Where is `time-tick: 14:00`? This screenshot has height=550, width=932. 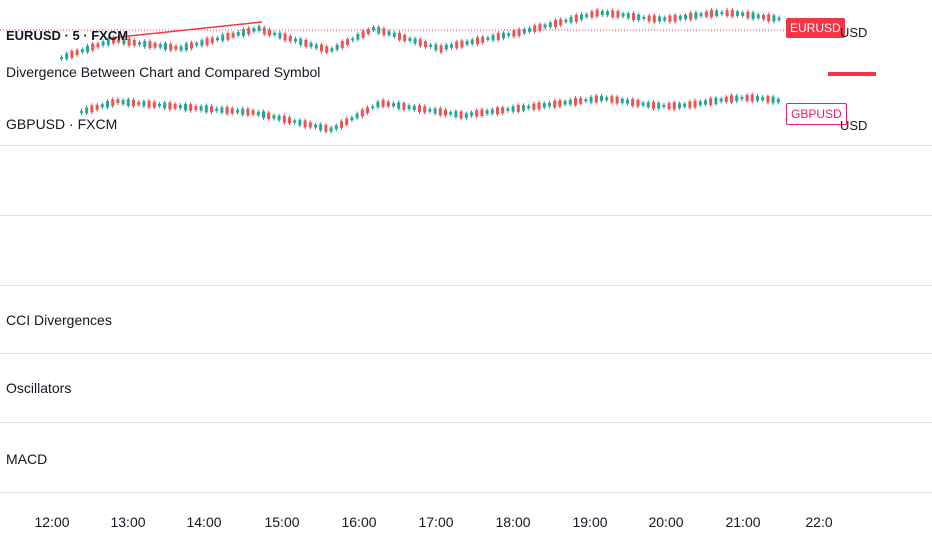
time-tick: 14:00 is located at coordinates (204, 522).